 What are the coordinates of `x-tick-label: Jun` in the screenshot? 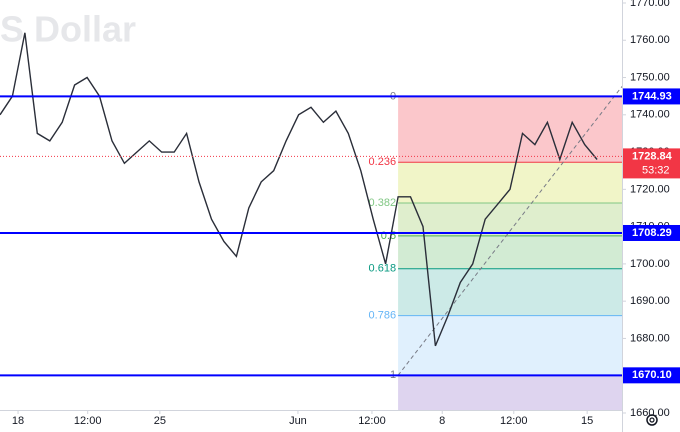 It's located at (298, 421).